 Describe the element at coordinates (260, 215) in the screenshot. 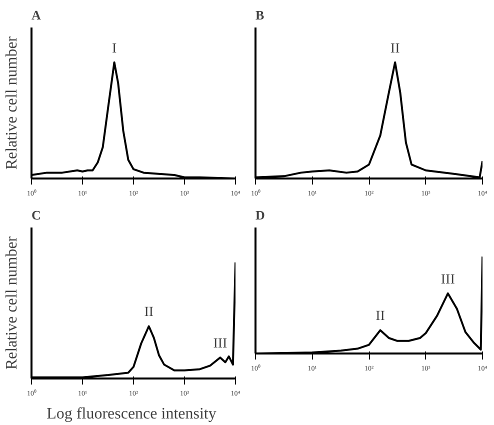

I see `chart-title: D` at that location.